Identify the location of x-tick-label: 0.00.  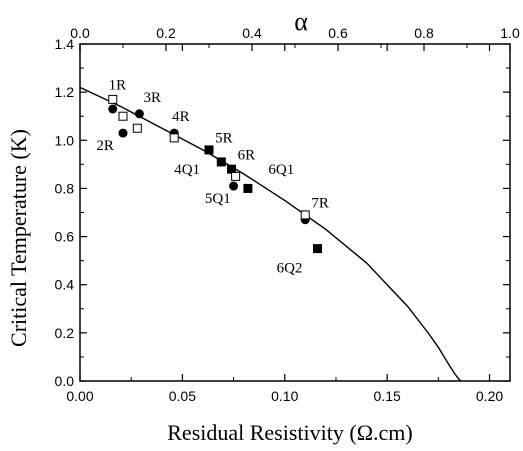
(79, 396).